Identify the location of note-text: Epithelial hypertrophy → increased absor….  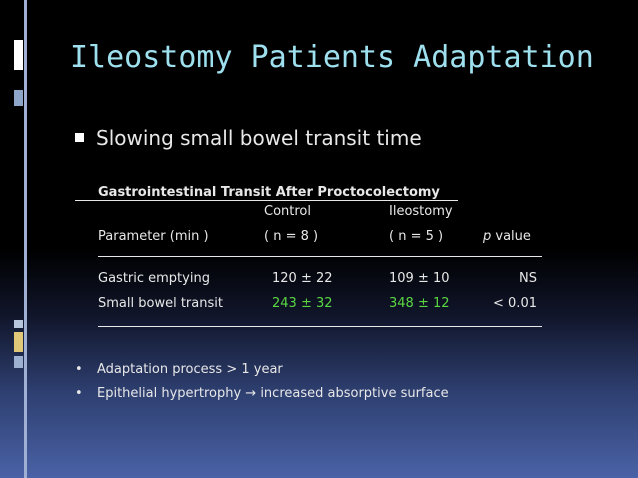
(273, 393).